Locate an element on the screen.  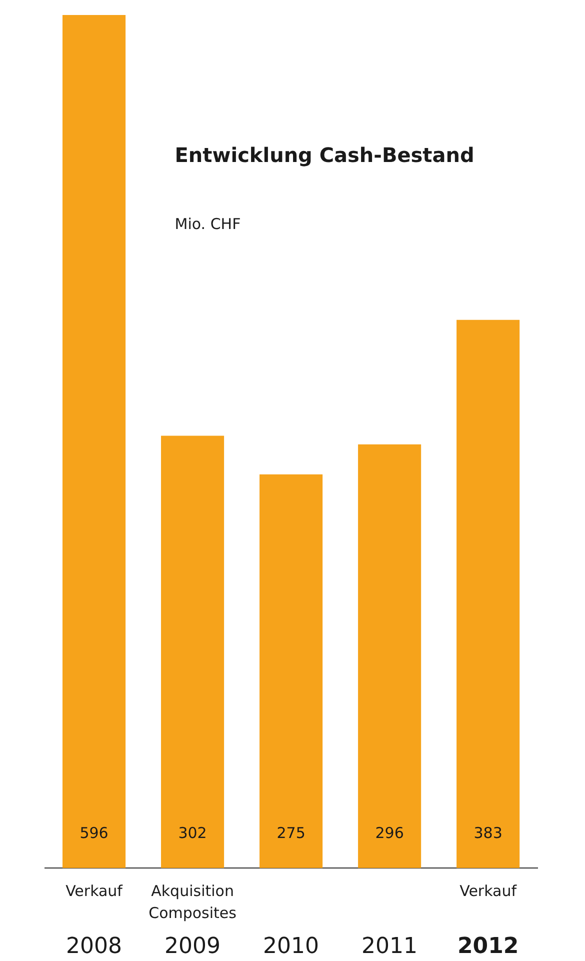
data-label: 296 is located at coordinates (389, 833).